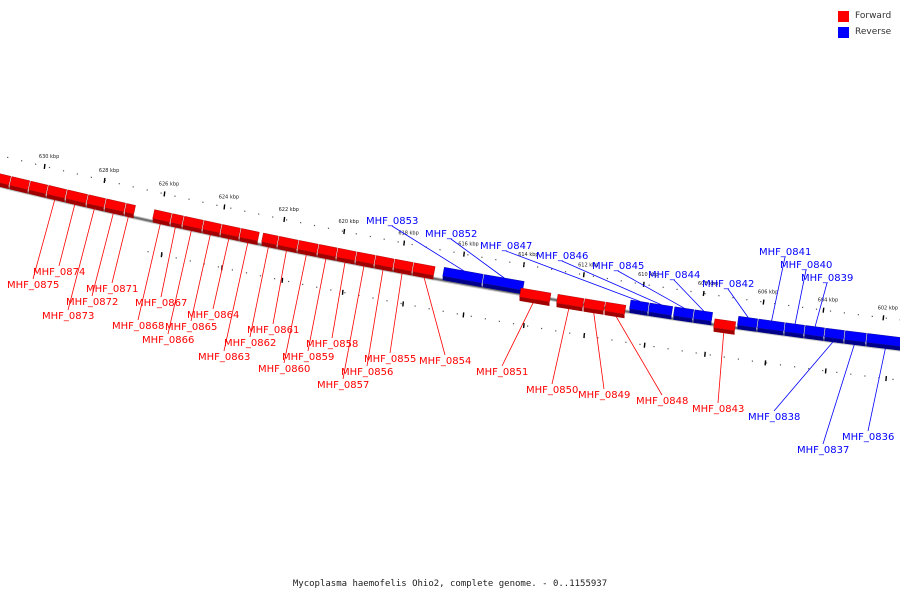 The image size is (900, 600). Describe the element at coordinates (445, 361) in the screenshot. I see `gene-label: MHF_0854` at that location.